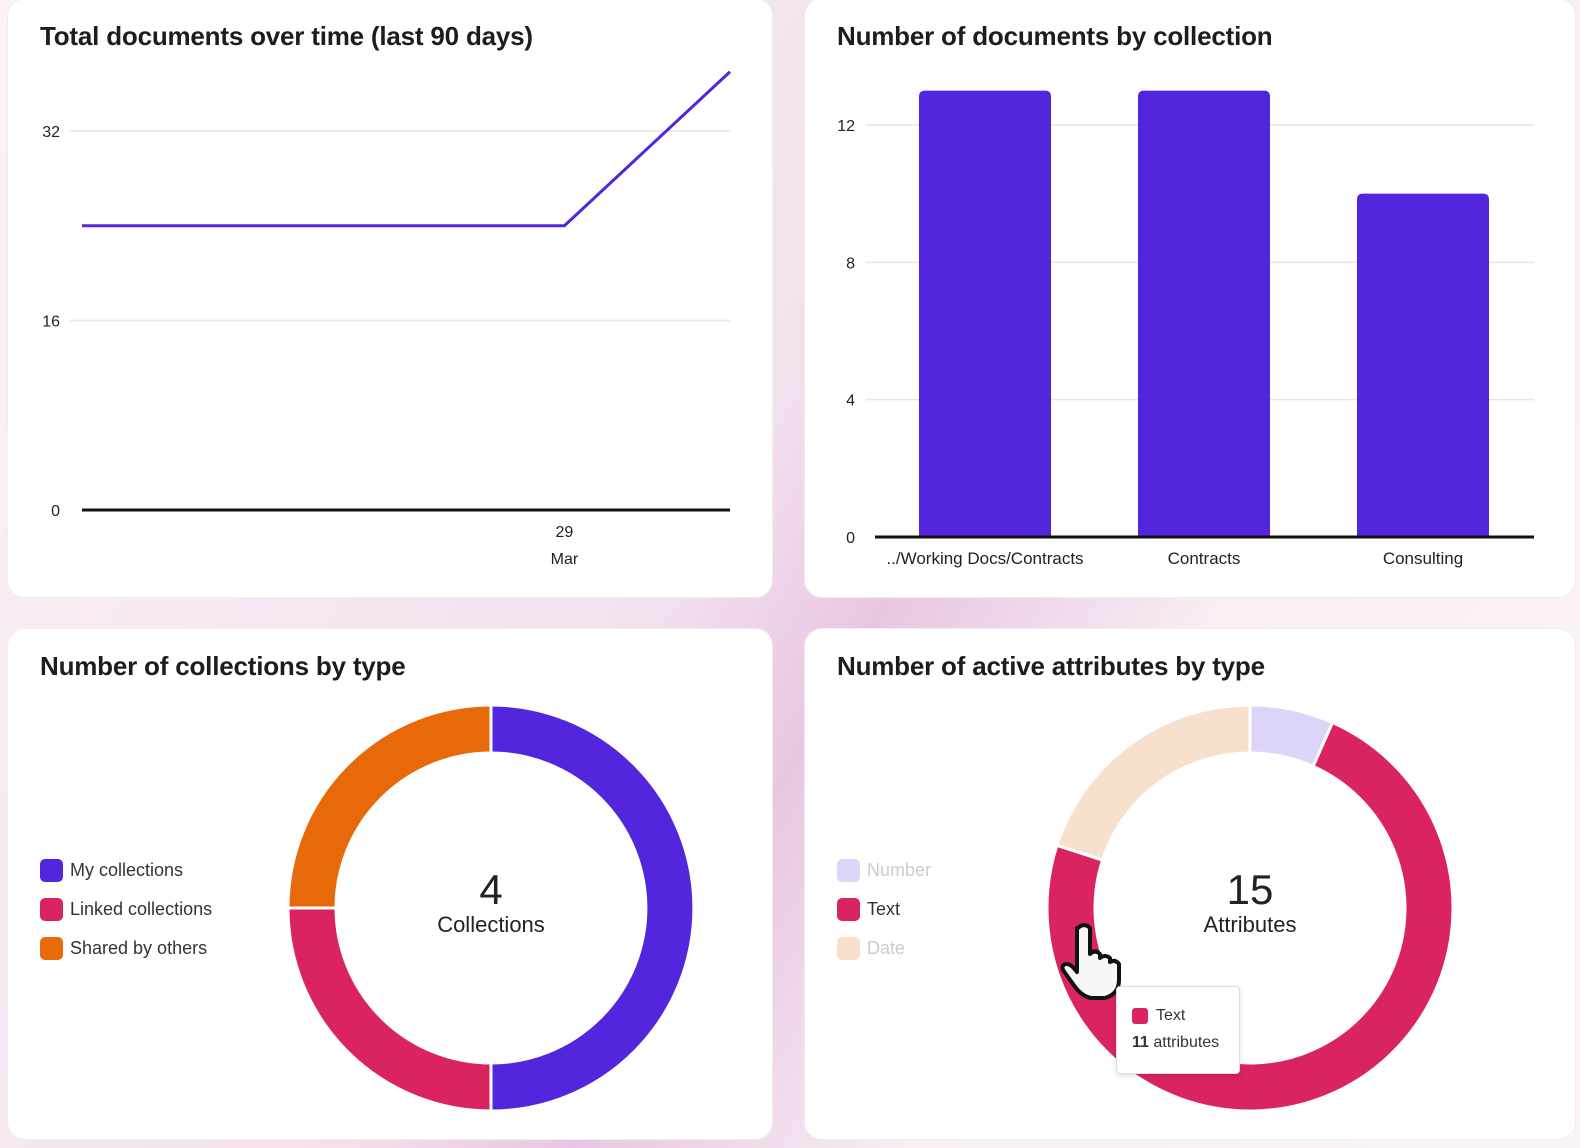 The width and height of the screenshot is (1580, 1148). Describe the element at coordinates (1171, 1015) in the screenshot. I see `tooltip-label: Text` at that location.